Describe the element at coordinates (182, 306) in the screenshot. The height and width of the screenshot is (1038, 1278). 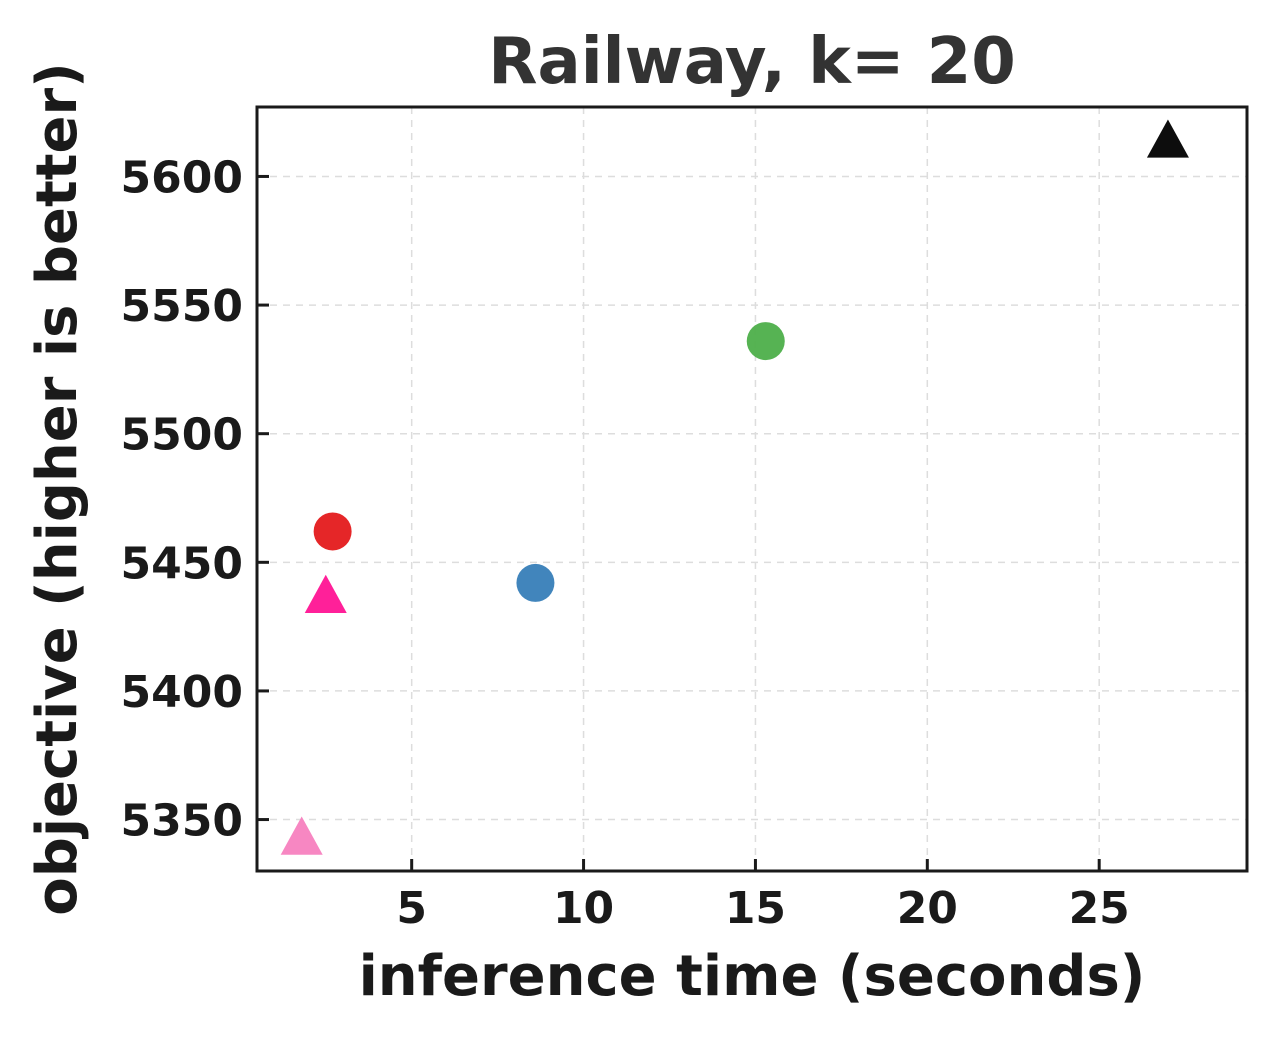
I see `y-tick-label: 5550` at that location.